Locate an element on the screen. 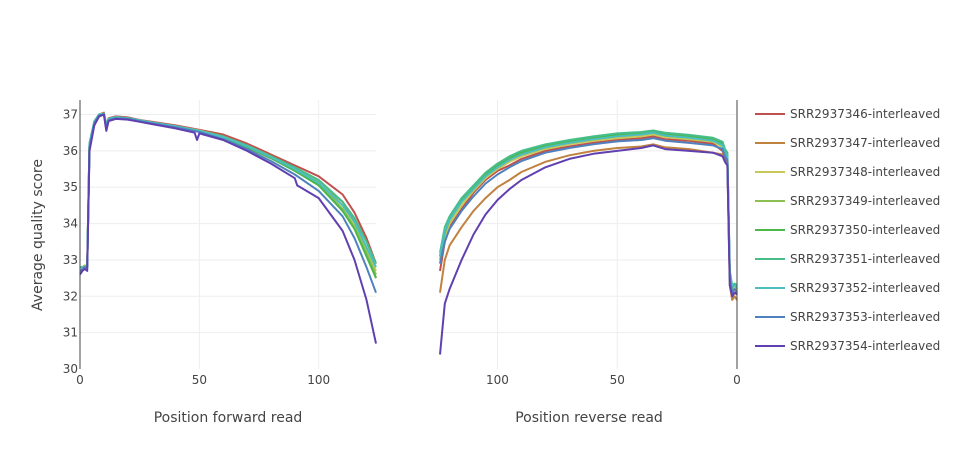 The width and height of the screenshot is (959, 450). legend-label: SRR2937353-interleaved is located at coordinates (865, 317).